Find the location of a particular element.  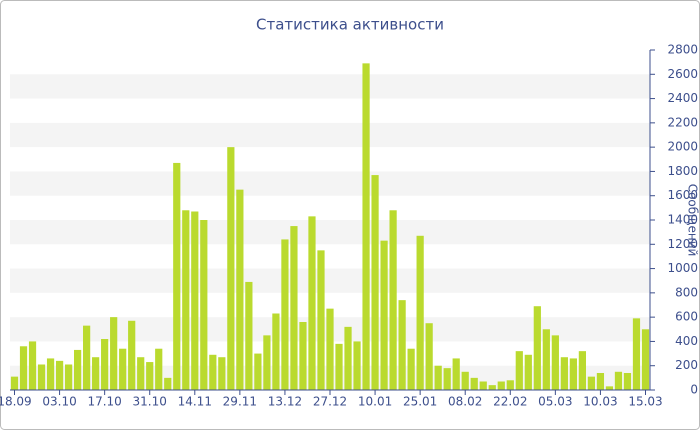

y-tick-label: 2800 is located at coordinates (682, 50).